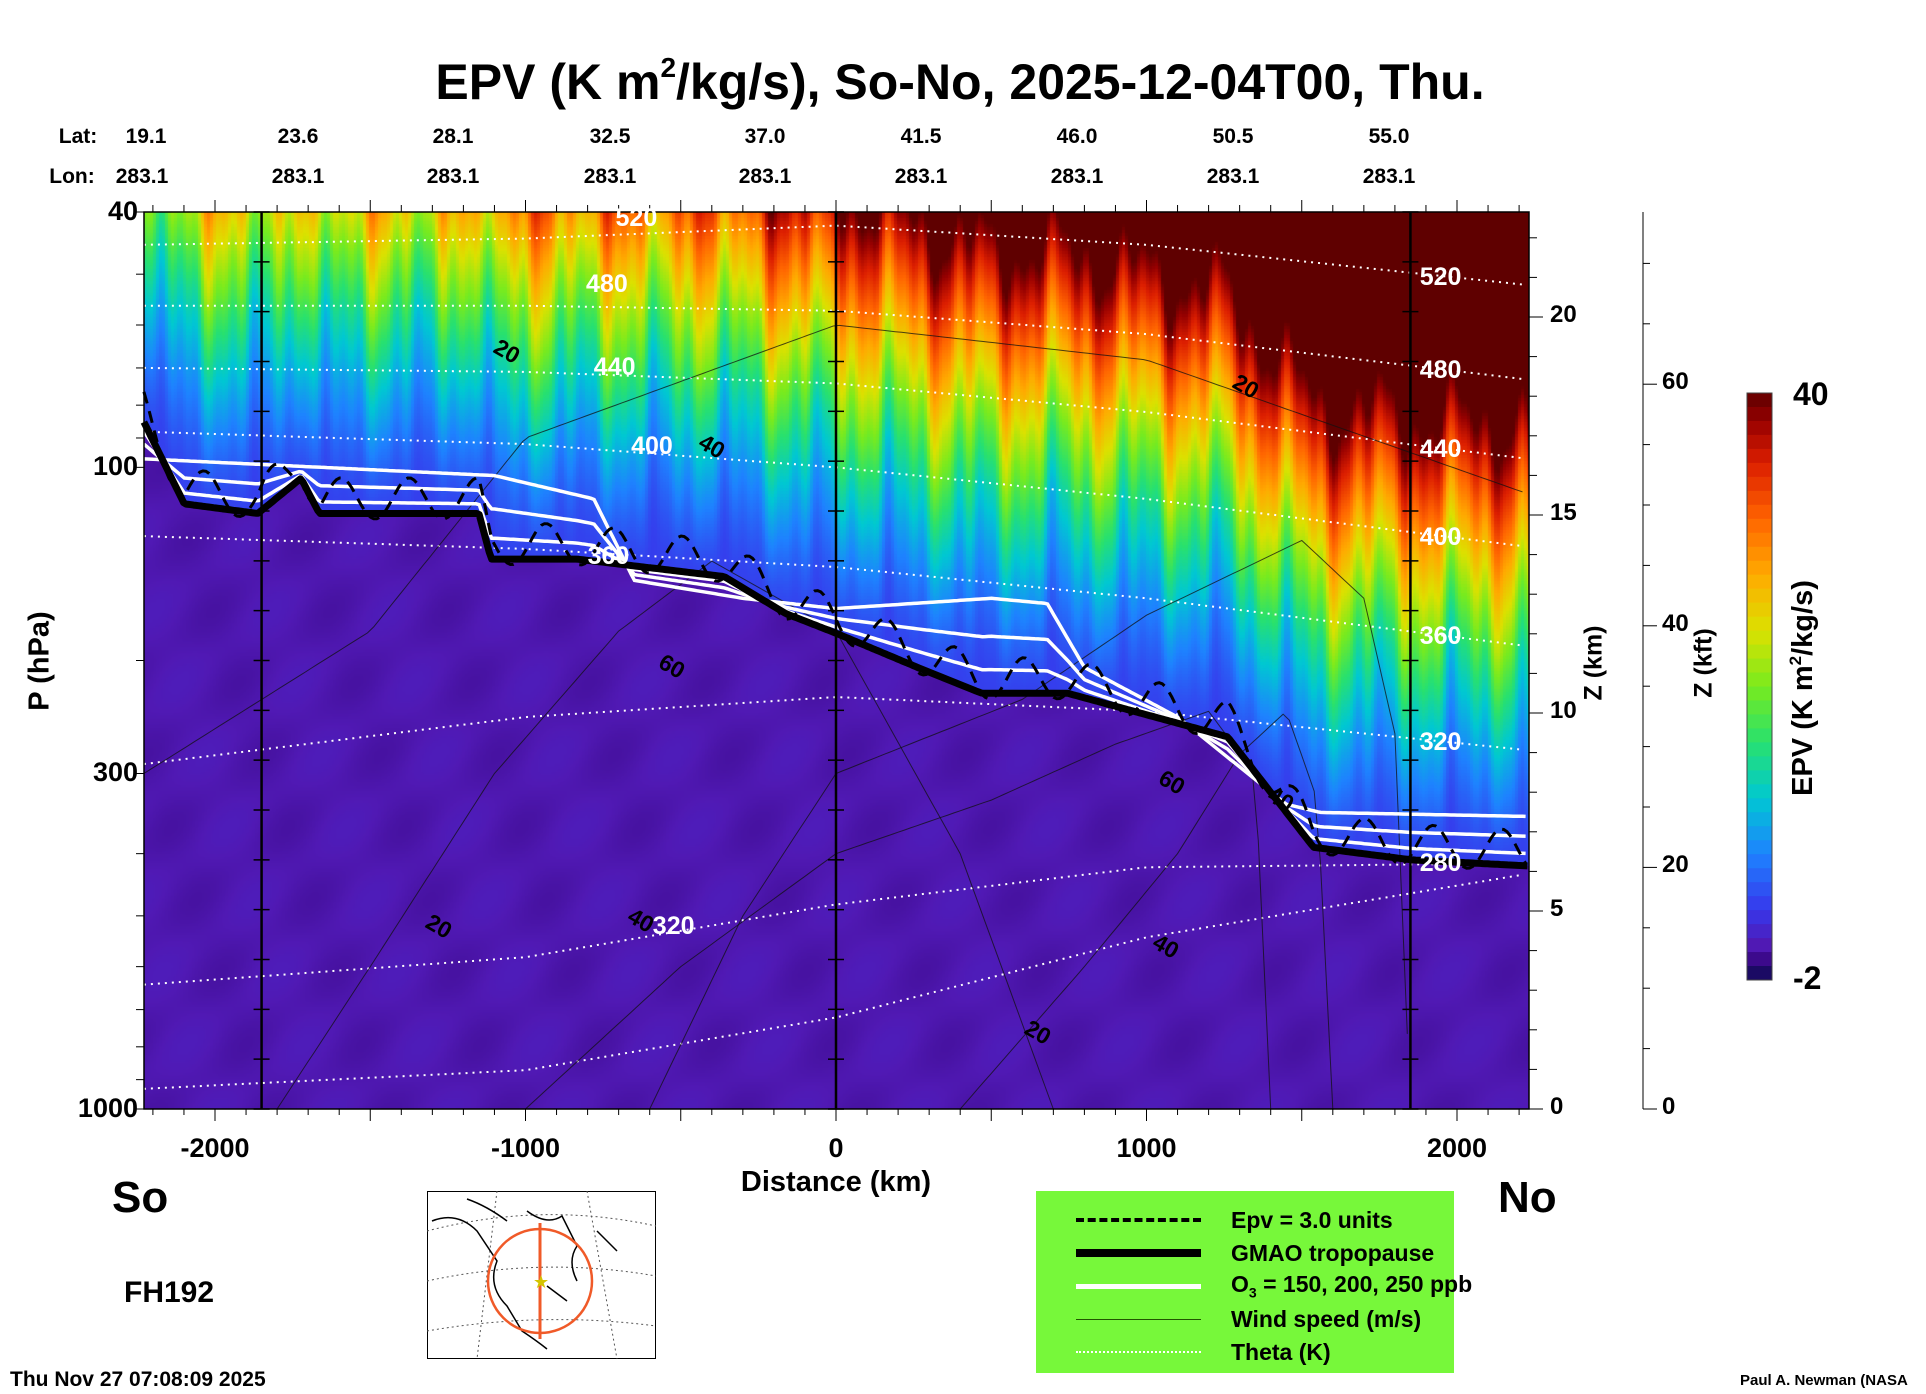 The width and height of the screenshot is (1926, 1394). I want to click on theta-inline-label: 480, so click(607, 284).